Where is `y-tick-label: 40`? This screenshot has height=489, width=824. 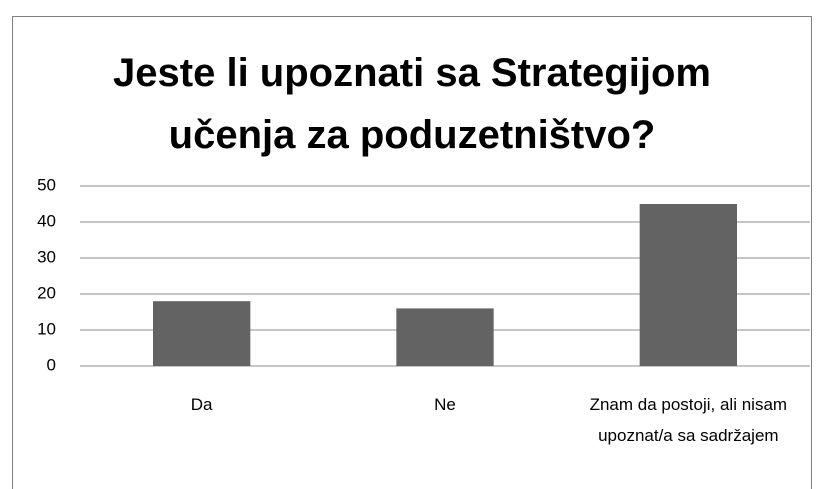
y-tick-label: 40 is located at coordinates (46, 220).